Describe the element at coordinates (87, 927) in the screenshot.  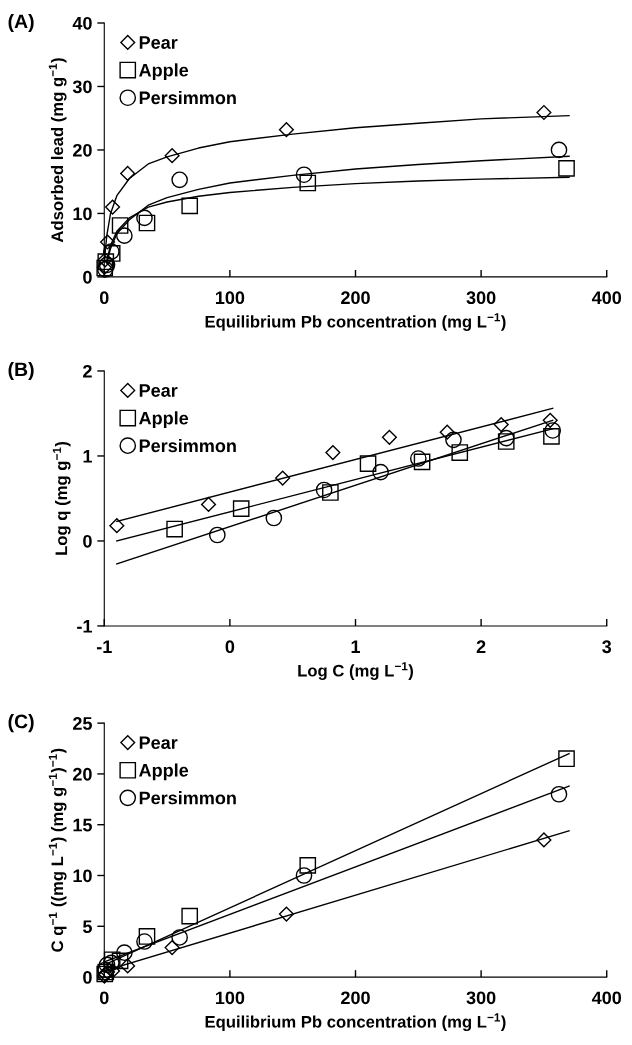
I see `y-tick-label: 5` at that location.